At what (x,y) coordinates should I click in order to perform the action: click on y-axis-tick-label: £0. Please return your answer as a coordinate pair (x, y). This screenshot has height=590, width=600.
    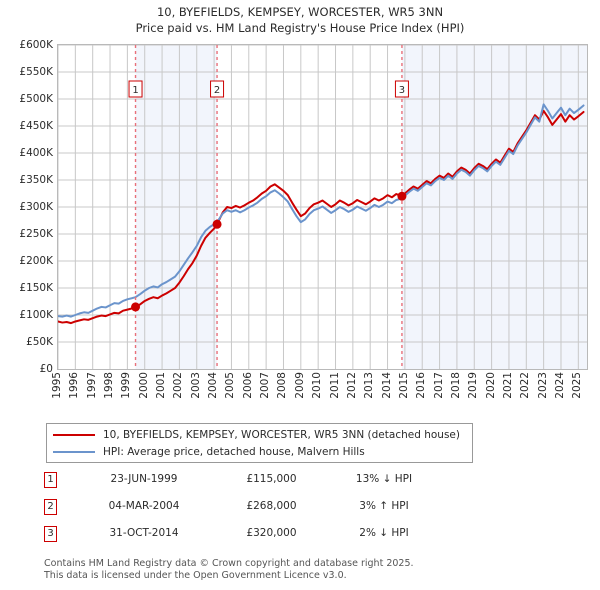
    Looking at the image, I should click on (46, 369).